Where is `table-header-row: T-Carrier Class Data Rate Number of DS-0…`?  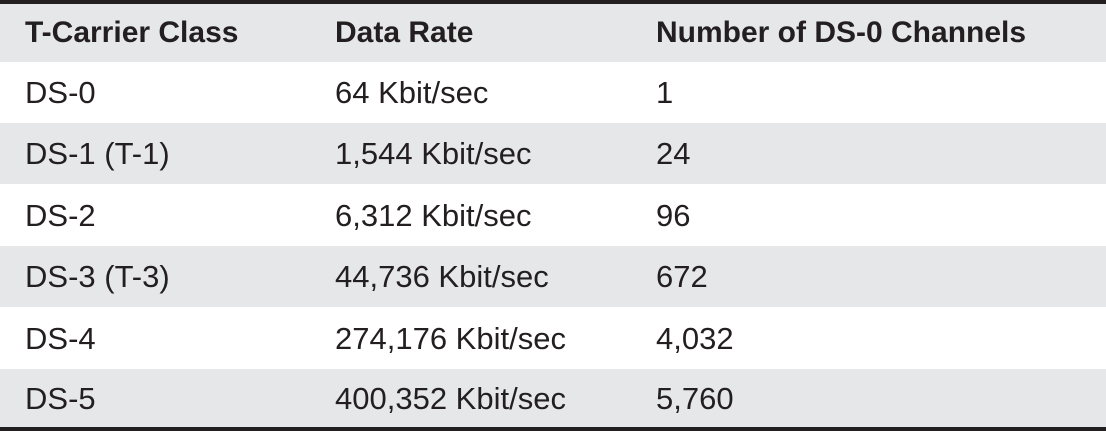
table-header-row: T-Carrier Class Data Rate Number of DS-0… is located at coordinates (553, 33).